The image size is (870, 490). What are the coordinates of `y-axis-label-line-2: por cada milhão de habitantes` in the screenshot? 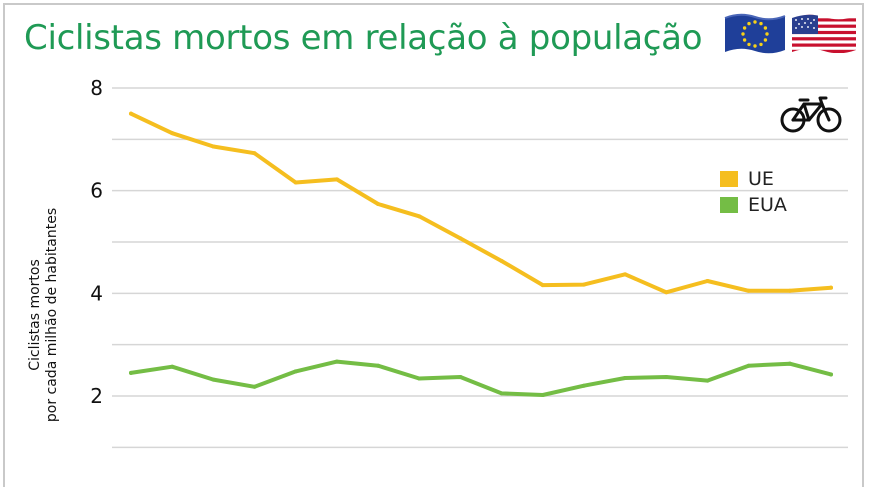 It's located at (52, 315).